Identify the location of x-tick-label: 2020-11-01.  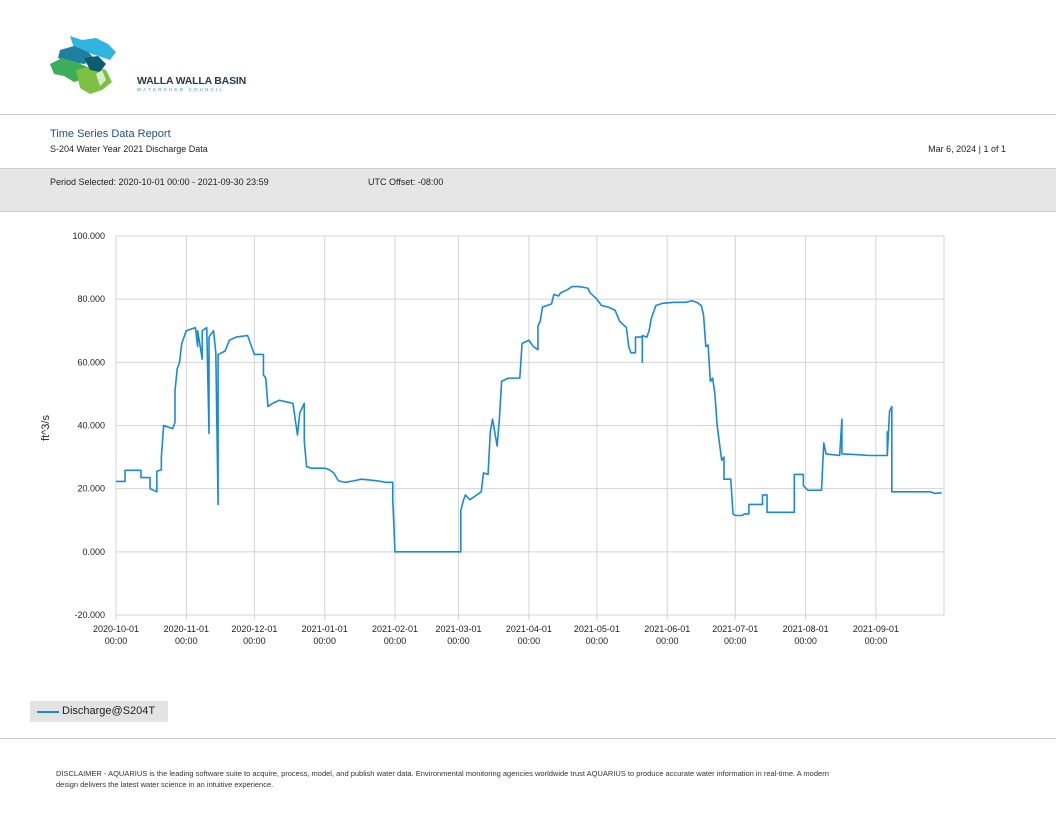
(186, 629).